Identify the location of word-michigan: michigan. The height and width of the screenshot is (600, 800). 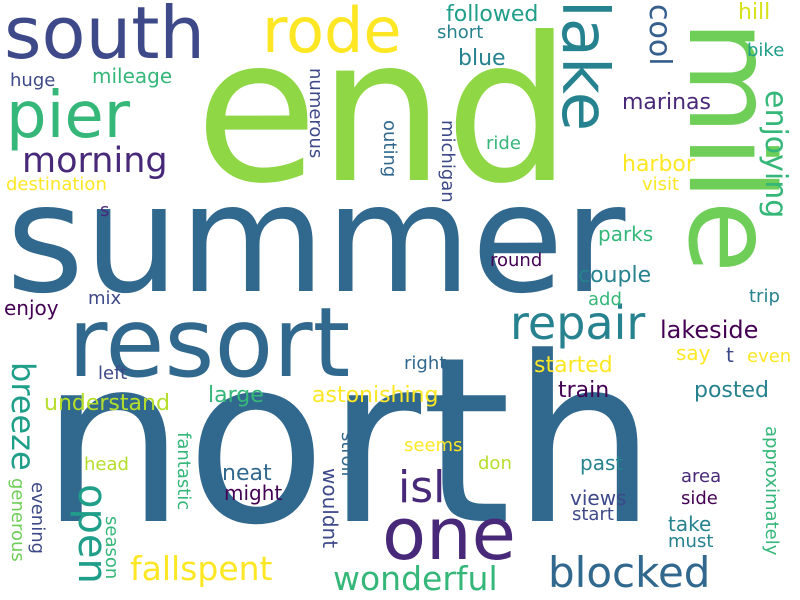
(447, 161).